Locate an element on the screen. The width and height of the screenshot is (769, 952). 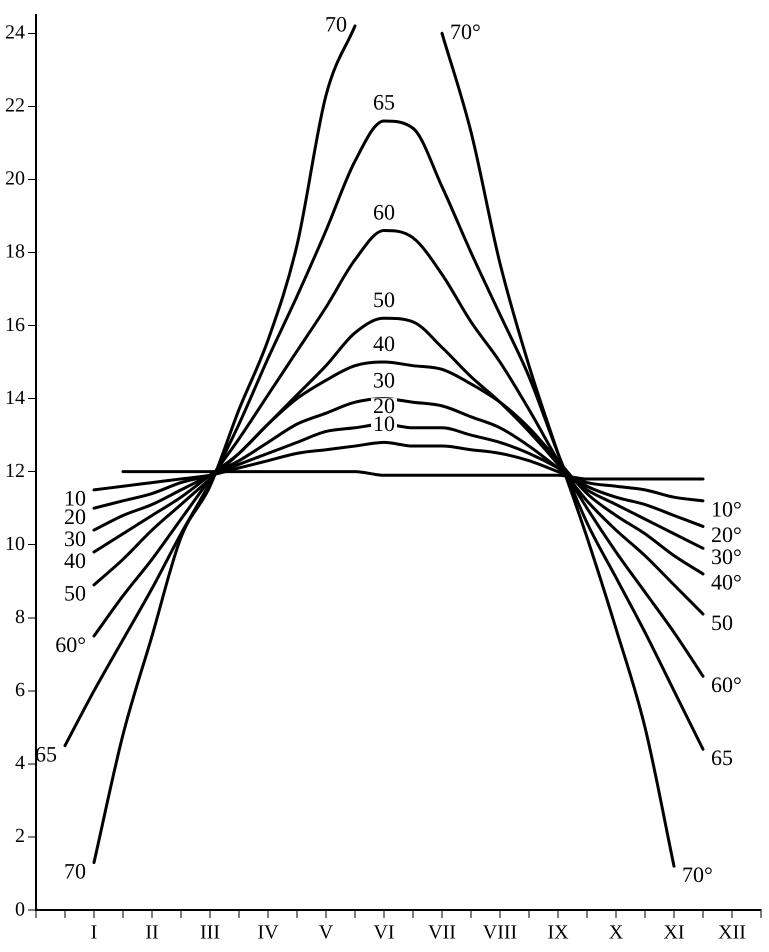
y-tick-label: 24 is located at coordinates (15, 33).